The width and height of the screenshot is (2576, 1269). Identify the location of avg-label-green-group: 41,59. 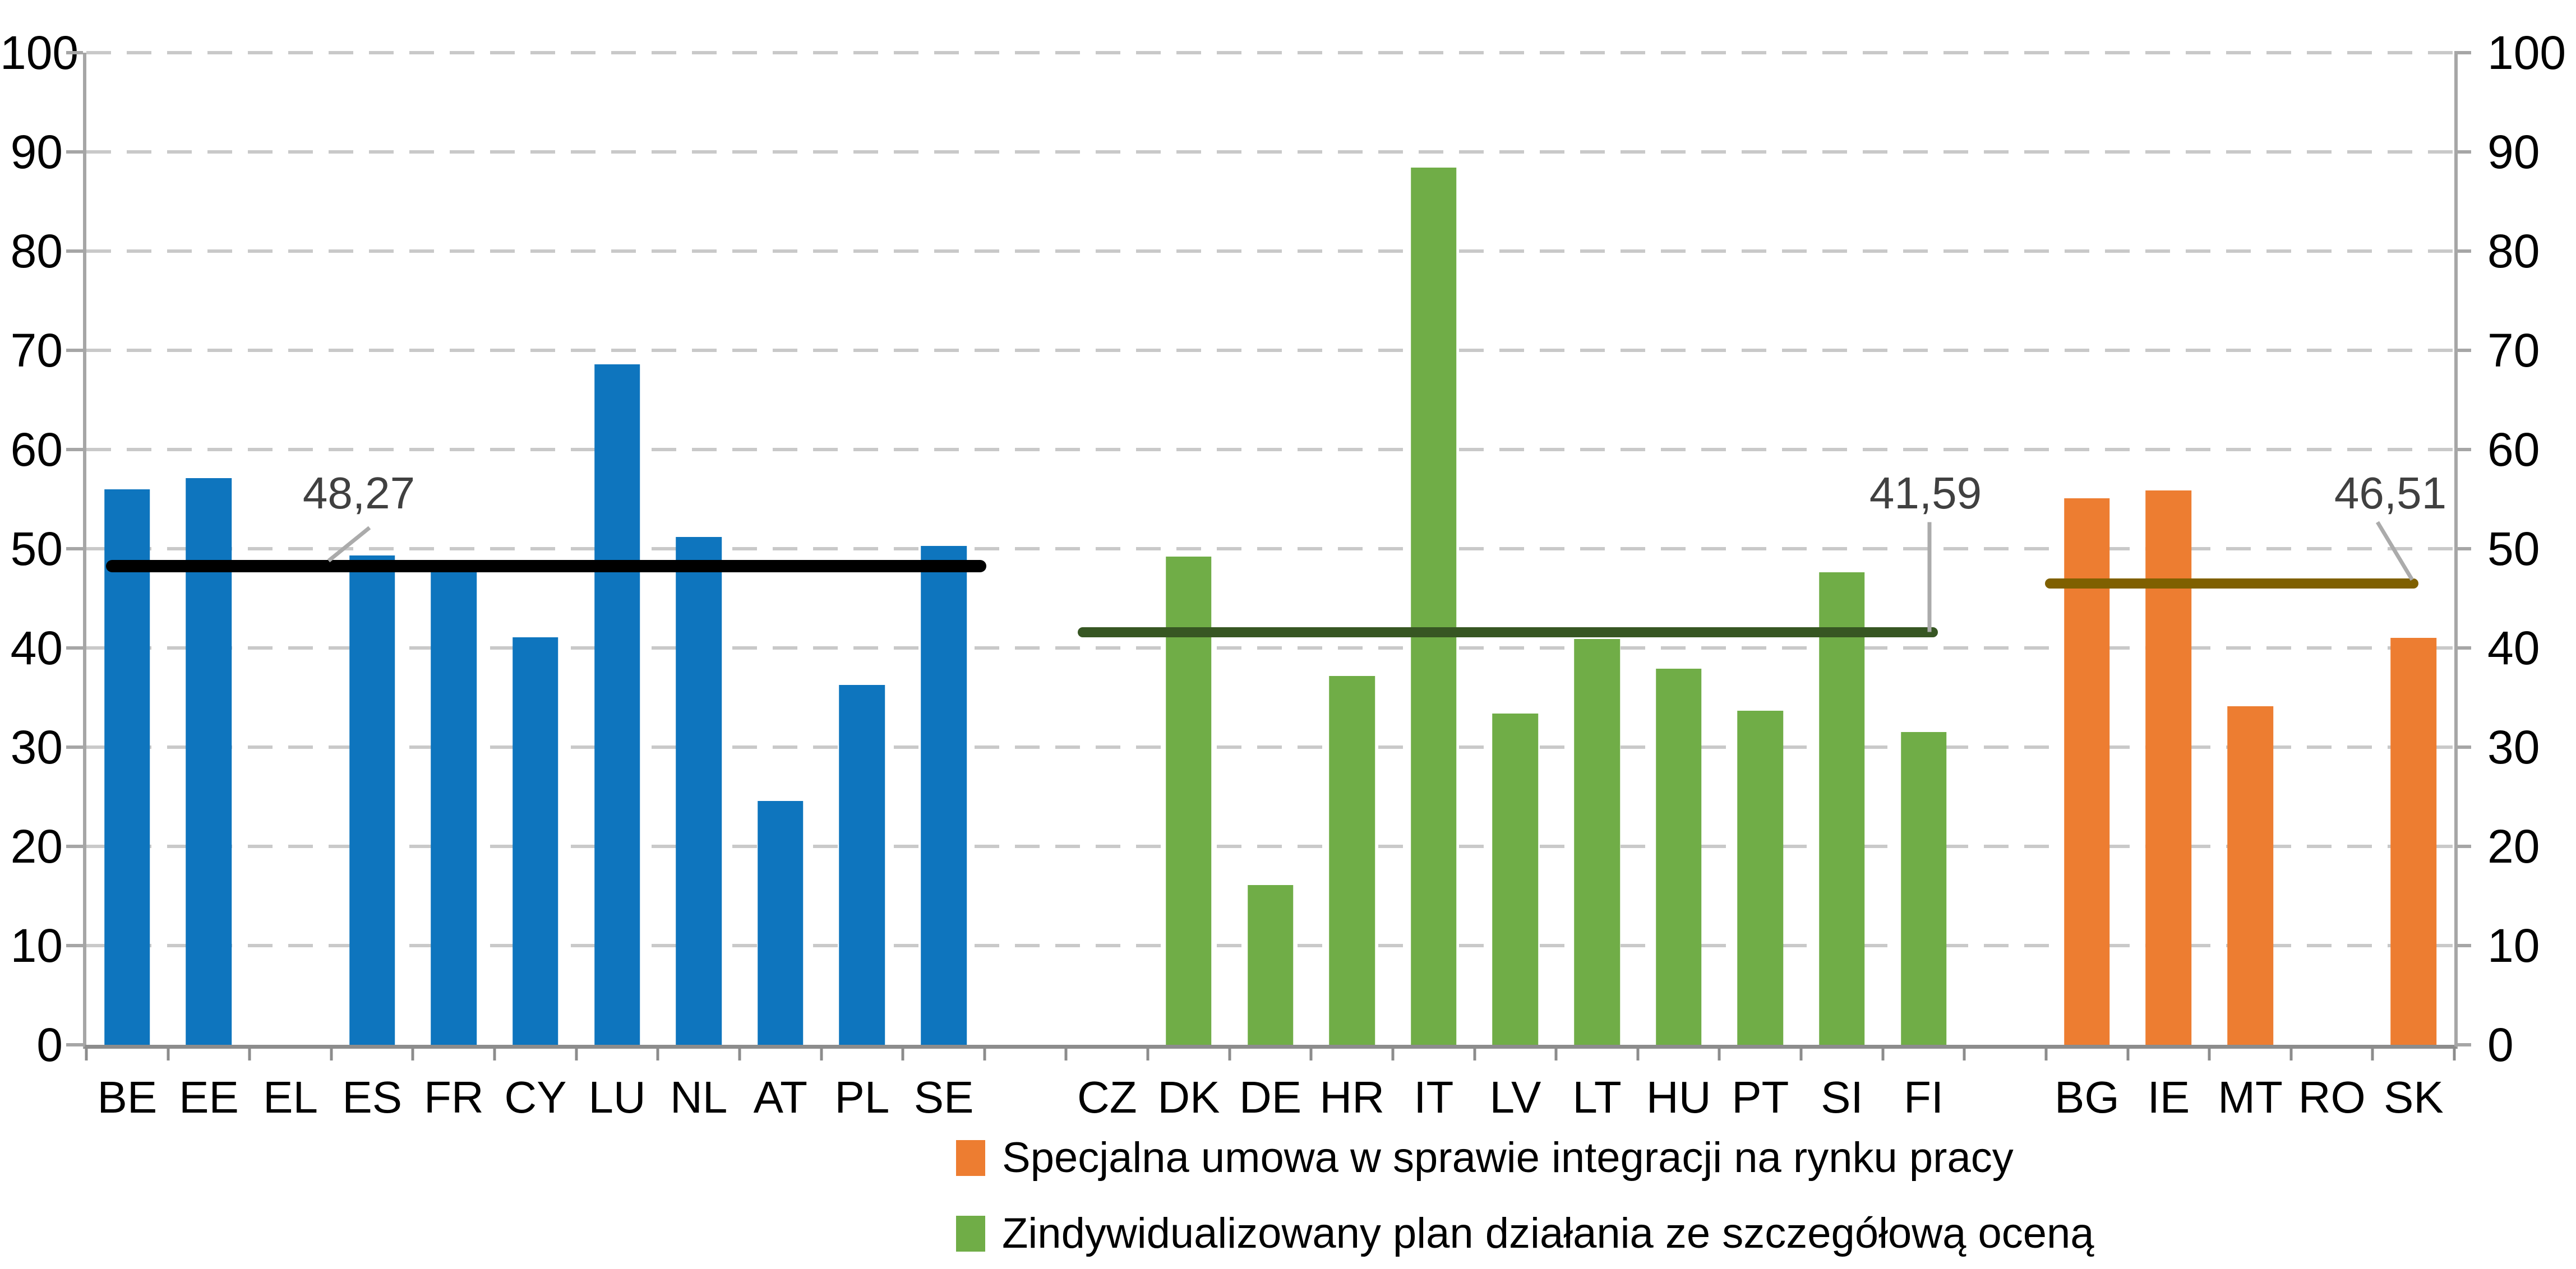
(1925, 493).